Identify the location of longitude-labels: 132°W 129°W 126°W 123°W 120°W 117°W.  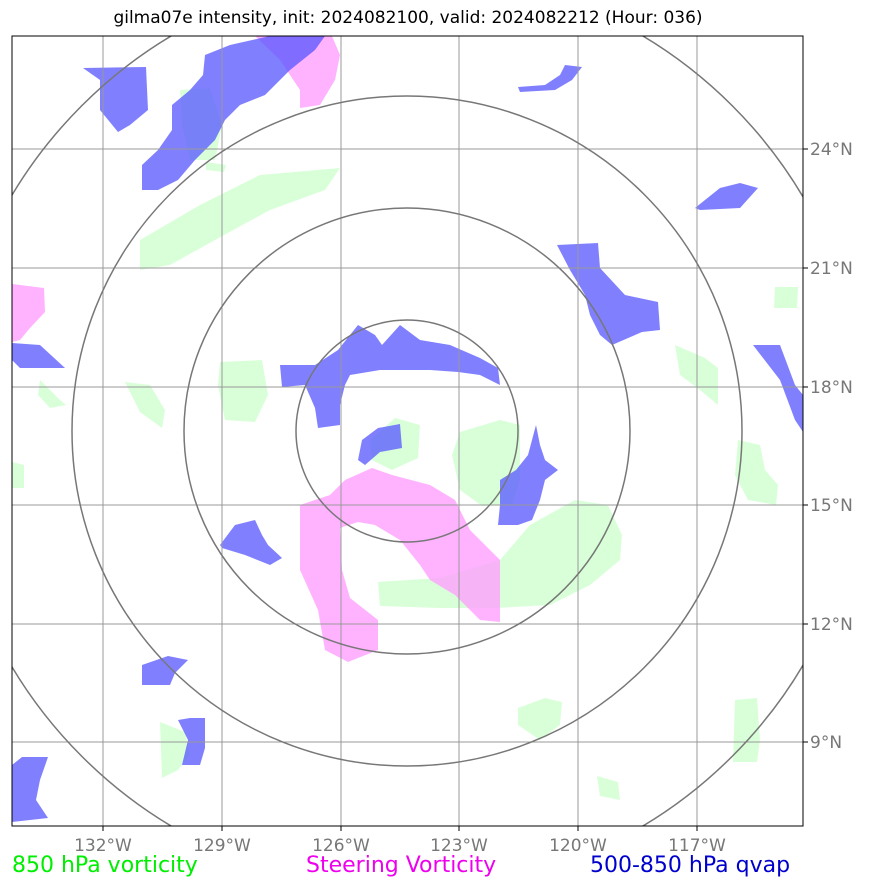
(400, 846).